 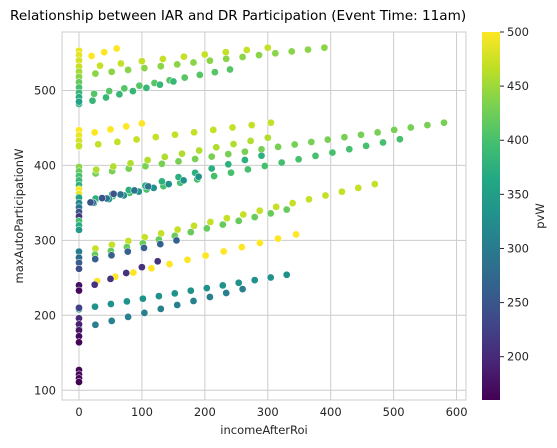 What do you see at coordinates (457, 412) in the screenshot?
I see `x-tick-label: 600` at bounding box center [457, 412].